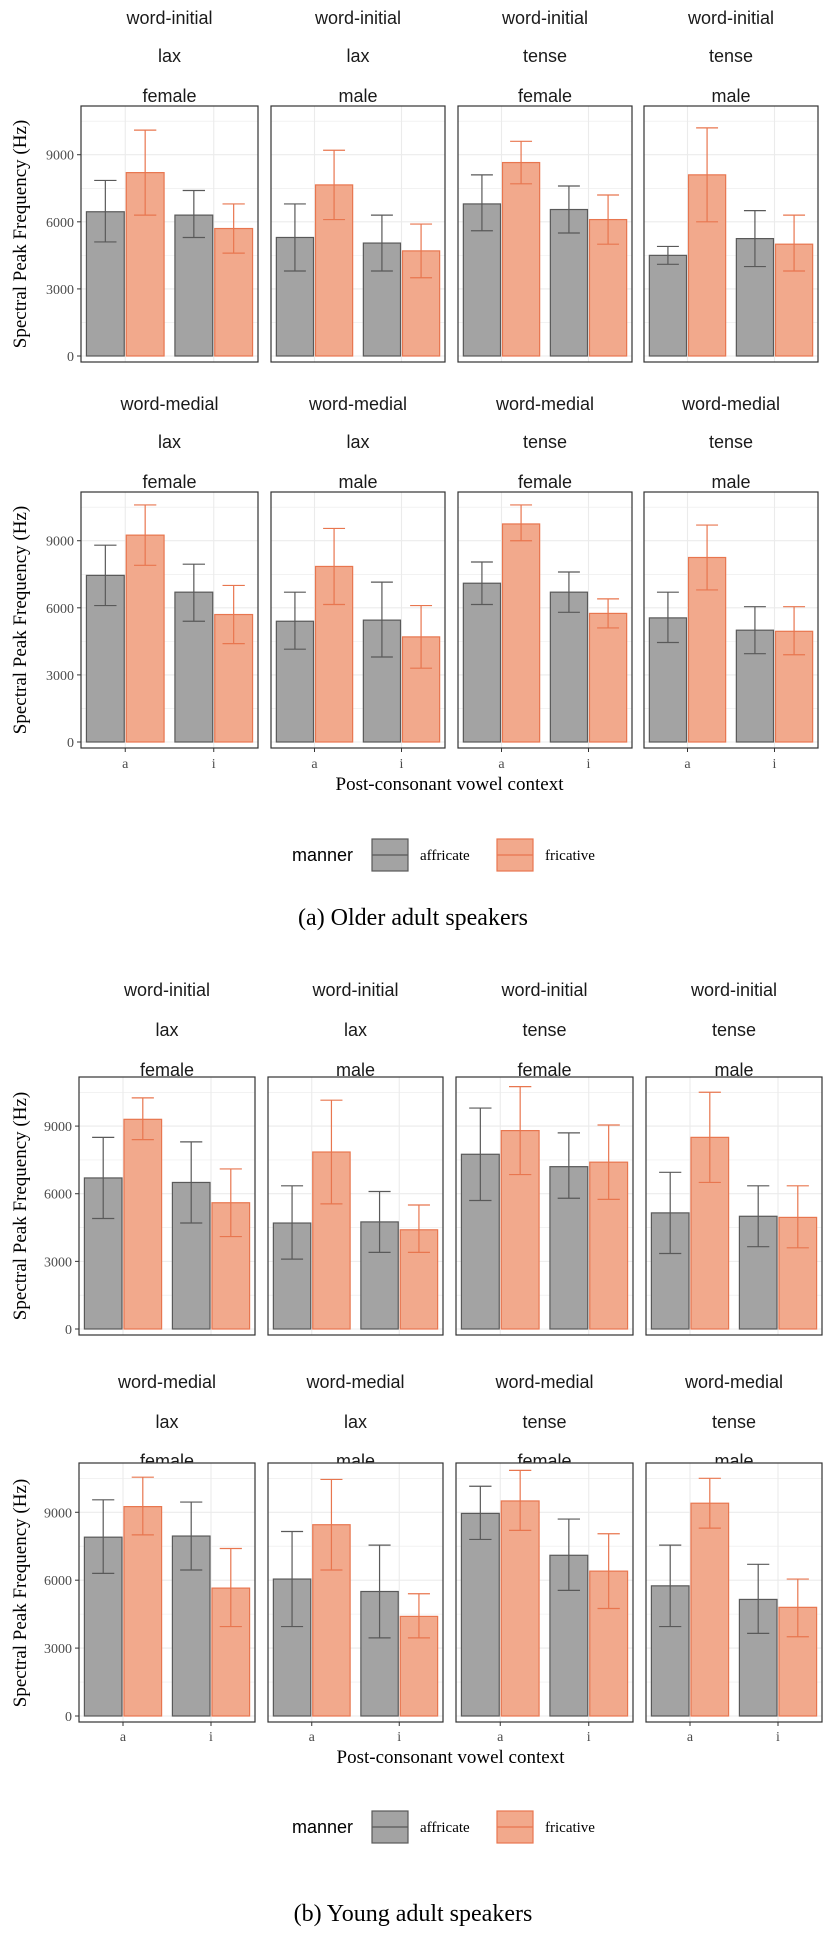 The image size is (827, 1936). I want to click on facet-panel: word-medial lax male a i, so click(358, 583).